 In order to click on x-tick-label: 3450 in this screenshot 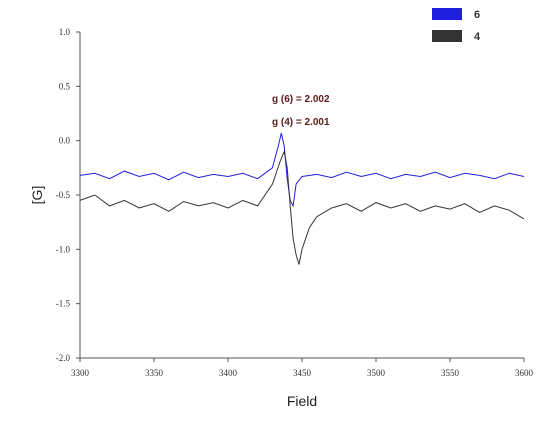, I will do `click(302, 373)`.